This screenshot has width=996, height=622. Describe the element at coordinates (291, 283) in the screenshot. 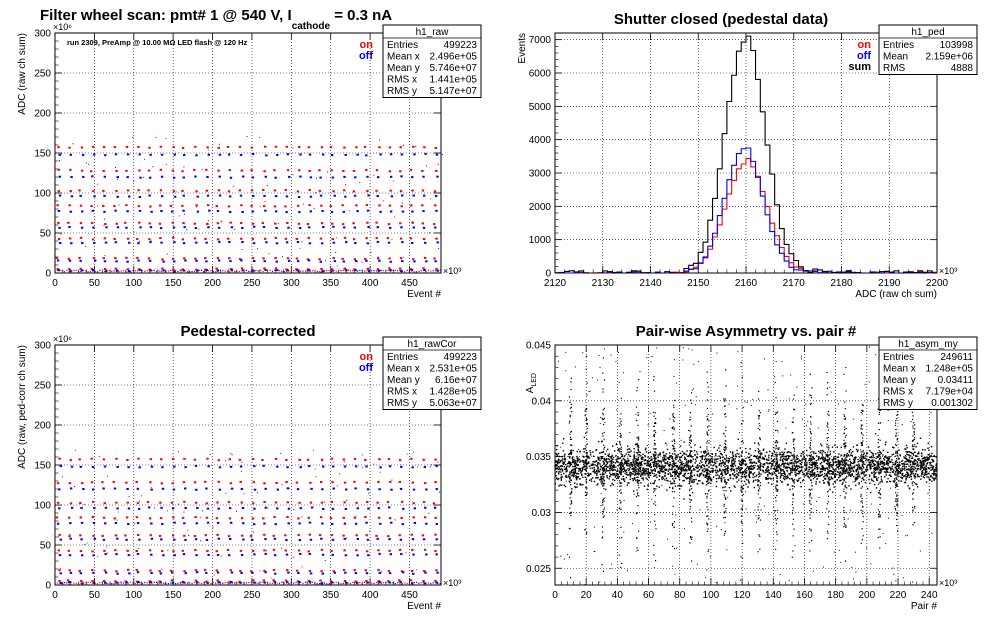

I see `x-tick-label-6: 300` at that location.